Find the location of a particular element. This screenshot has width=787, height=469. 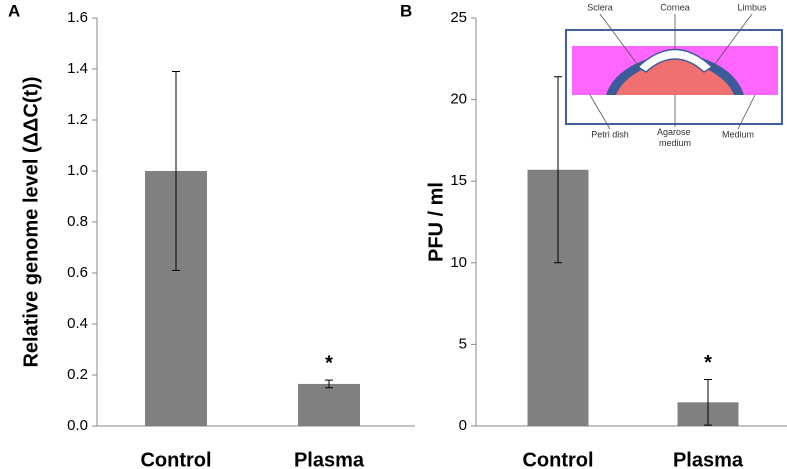

y-tick-label: 0.2 is located at coordinates (77, 374).